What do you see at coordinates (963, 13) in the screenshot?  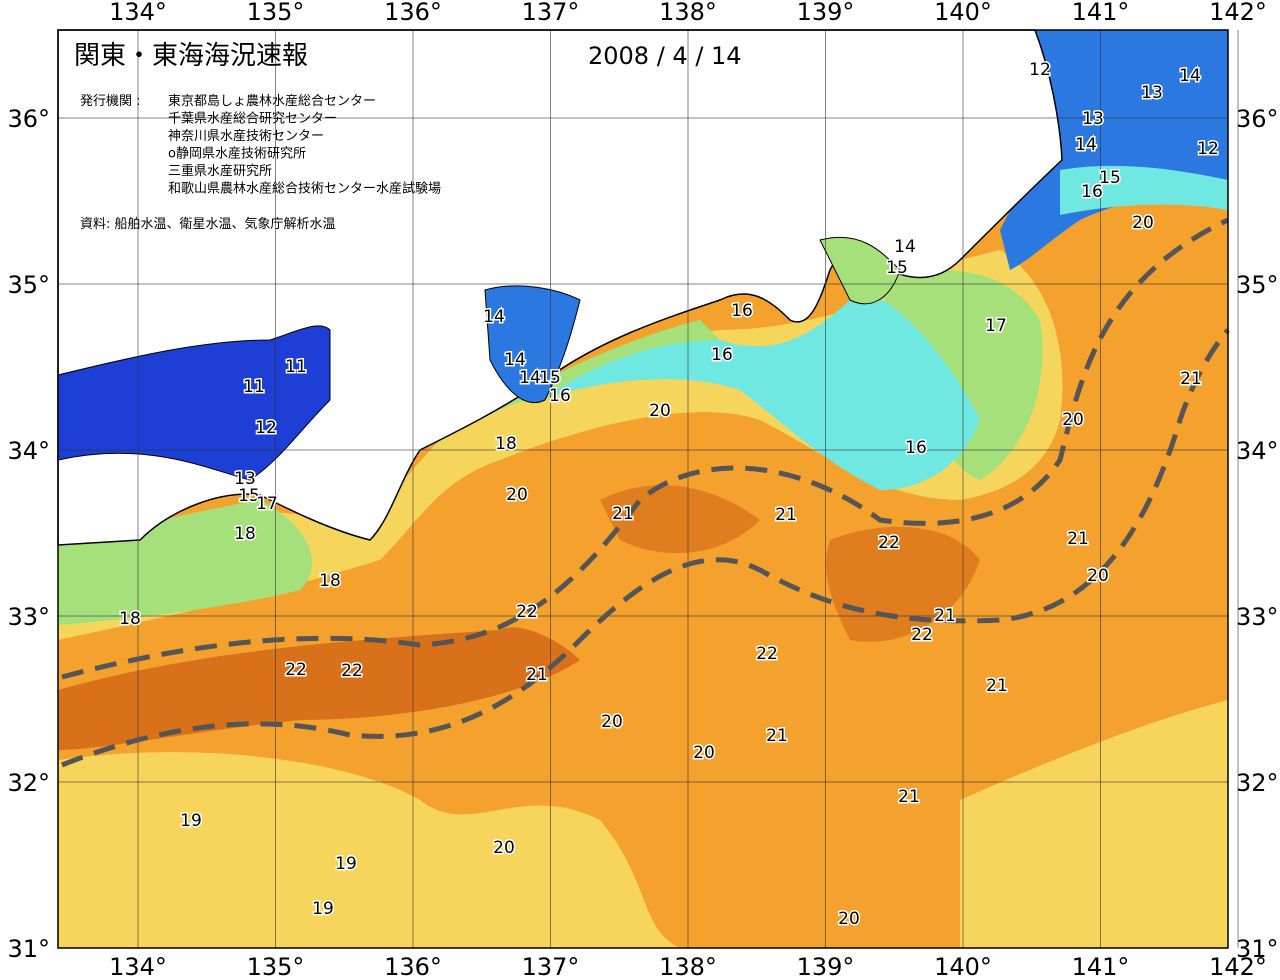 I see `lon-label: 140°` at bounding box center [963, 13].